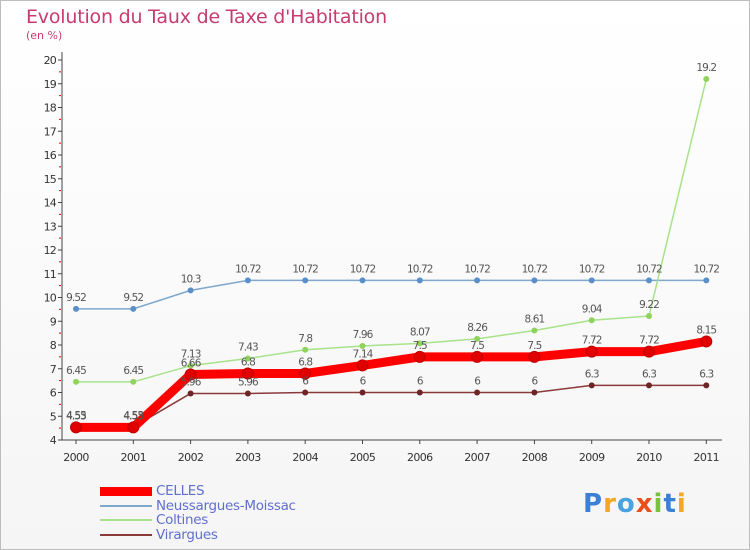  I want to click on y-tick-label: 12, so click(50, 250).